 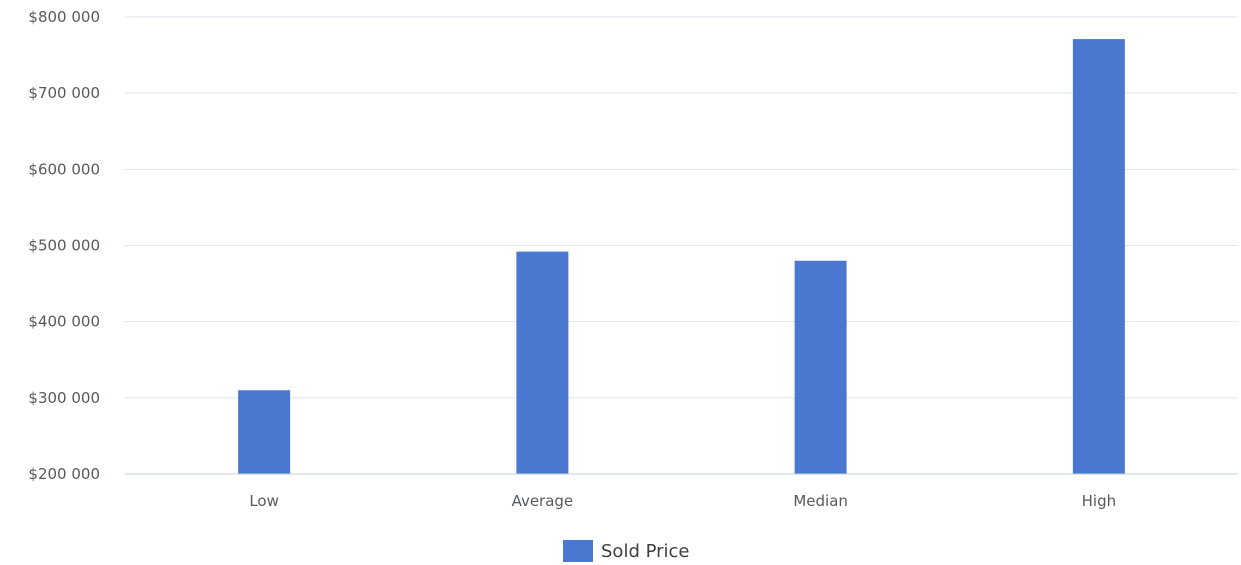 I want to click on legend-label-sold-price: Sold Price, so click(x=645, y=551).